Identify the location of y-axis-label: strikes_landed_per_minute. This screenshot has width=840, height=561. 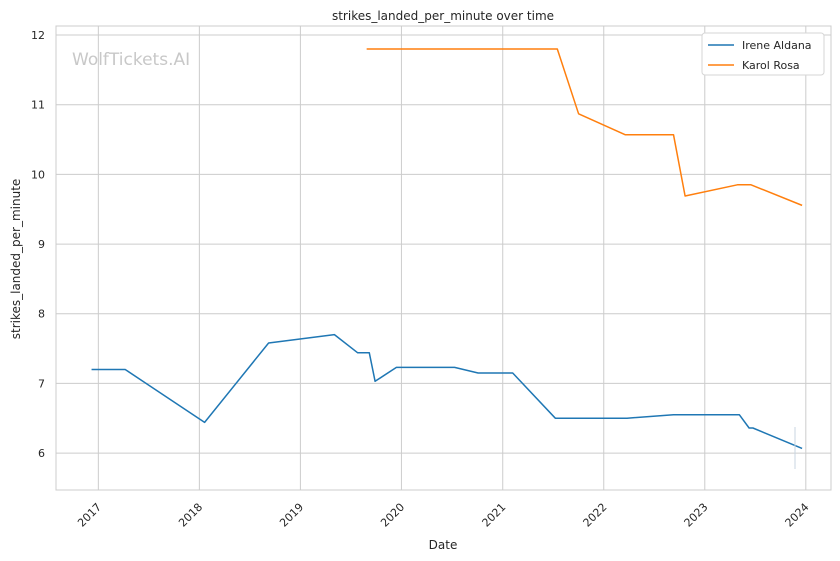
(16, 259).